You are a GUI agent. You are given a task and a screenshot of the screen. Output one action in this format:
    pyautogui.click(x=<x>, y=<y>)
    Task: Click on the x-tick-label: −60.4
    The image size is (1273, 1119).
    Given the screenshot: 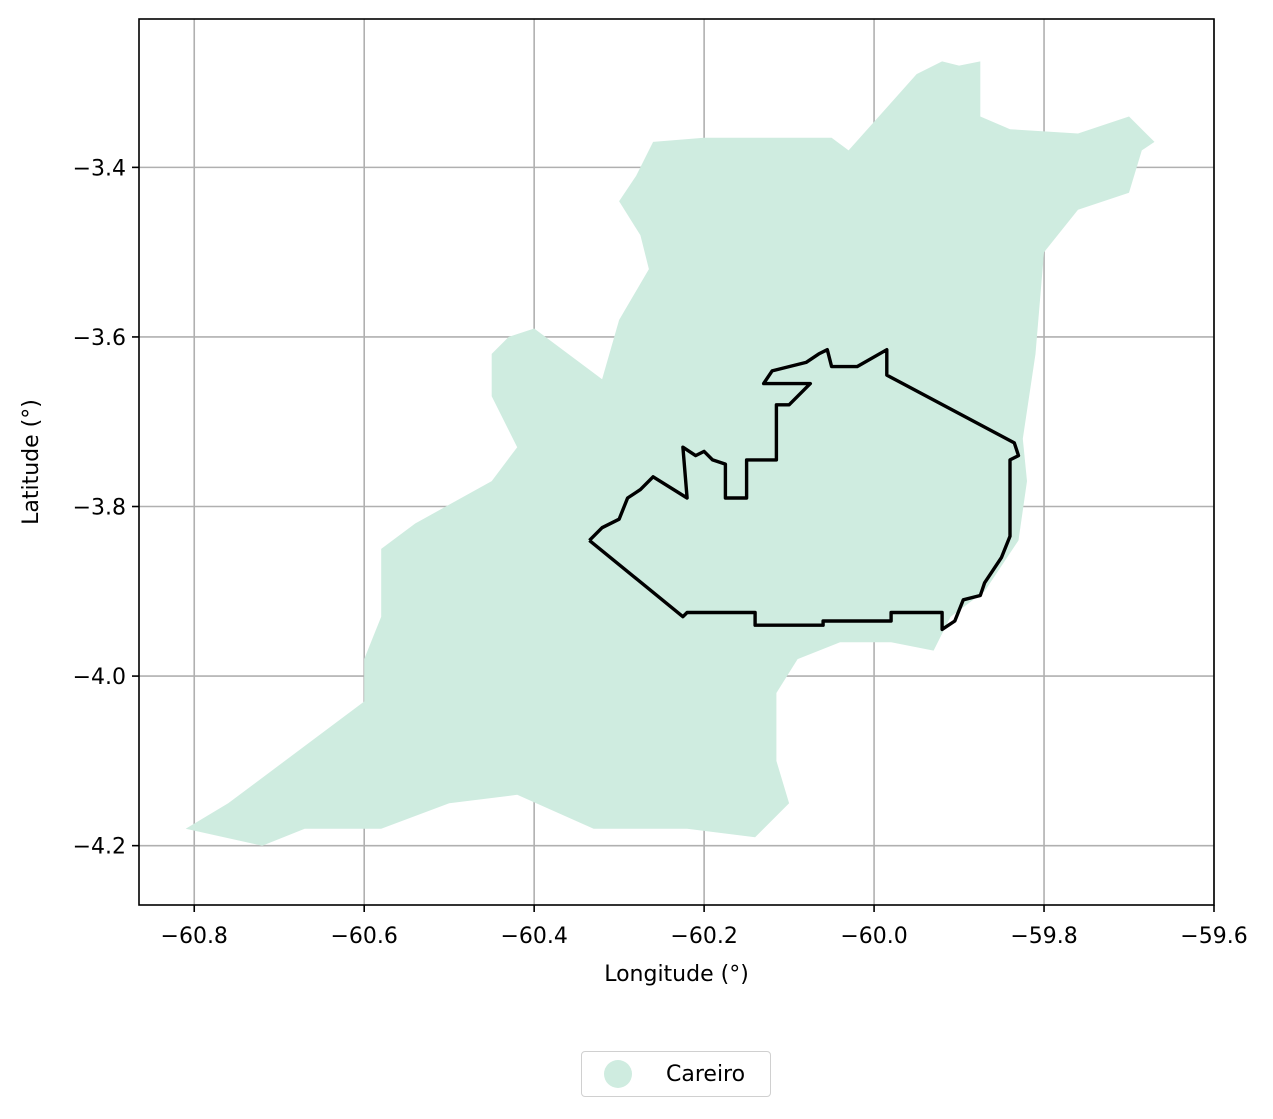 What is the action you would take?
    pyautogui.click(x=533, y=936)
    